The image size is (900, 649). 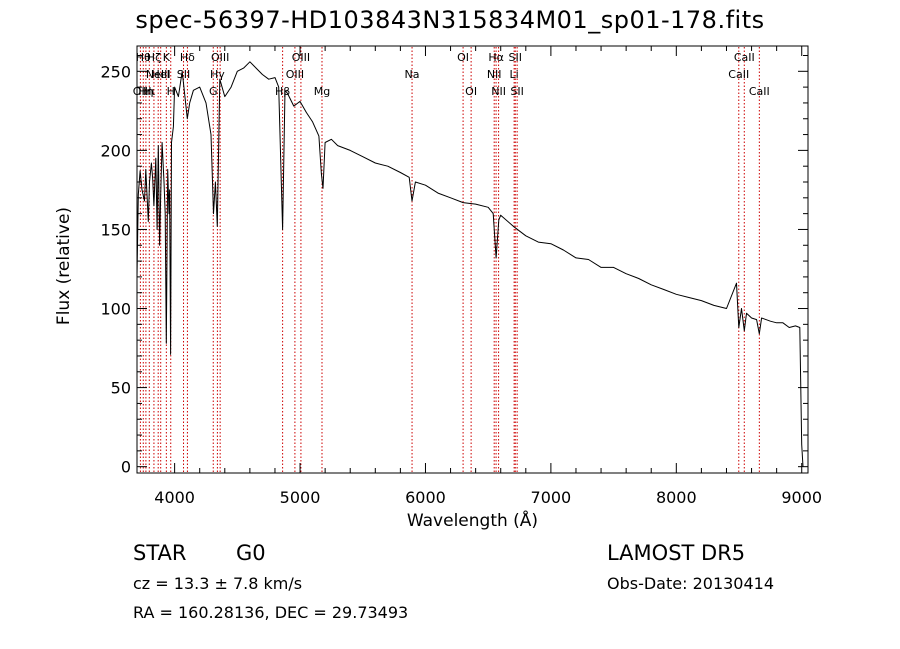 What do you see at coordinates (115, 229) in the screenshot?
I see `y-tick-label-150: 150` at bounding box center [115, 229].